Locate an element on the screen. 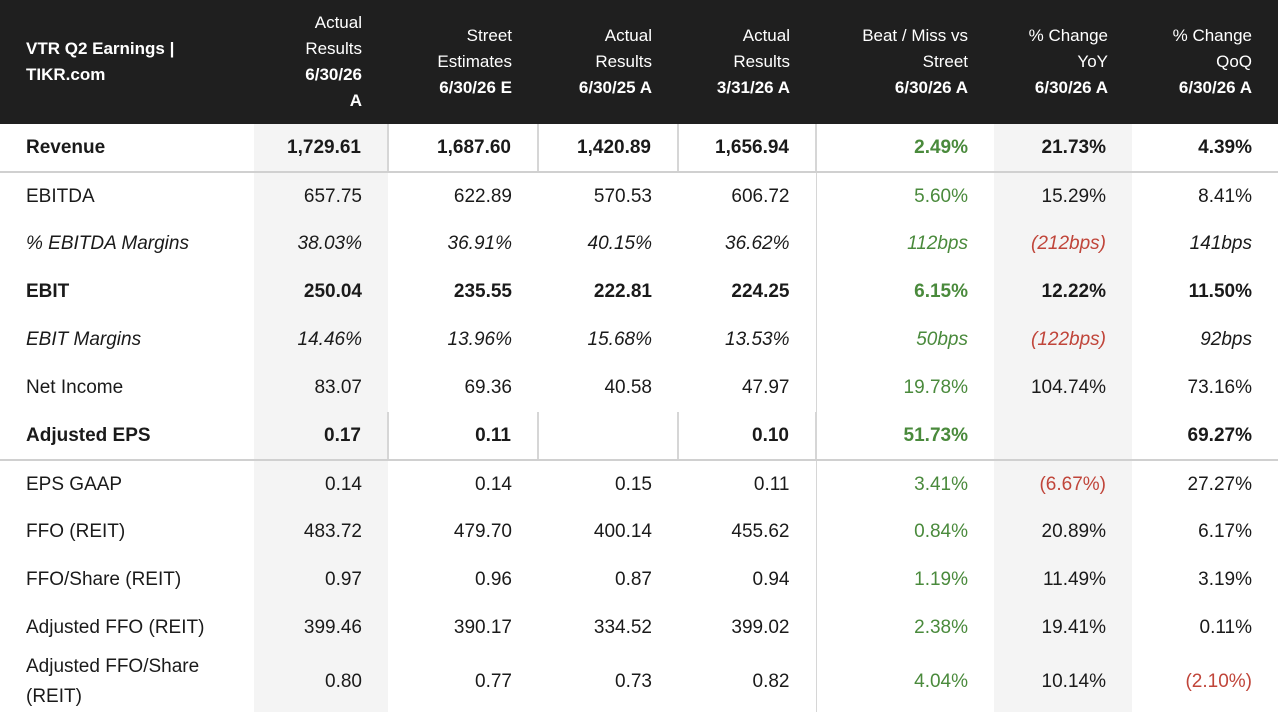  cell-value: 11.49% is located at coordinates (1063, 580).